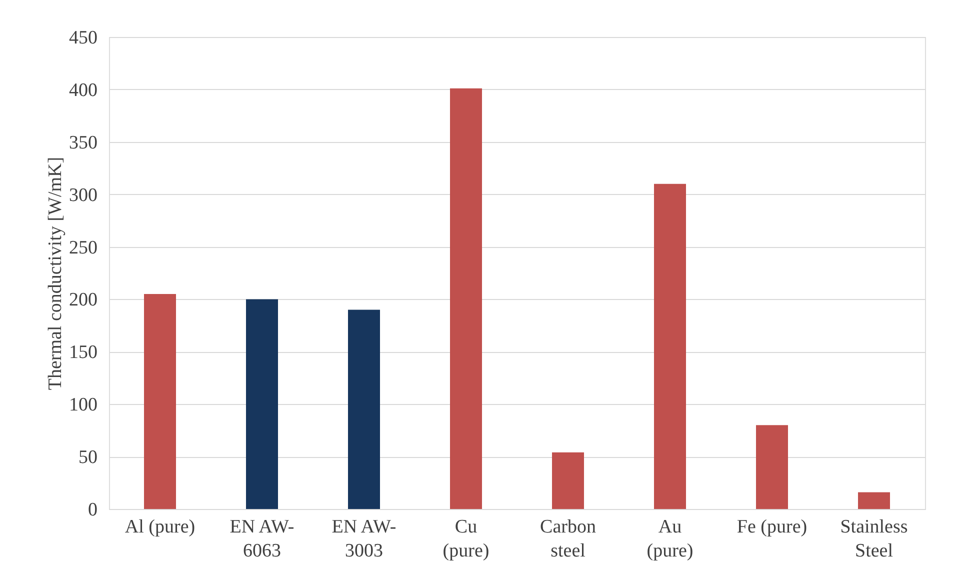  Describe the element at coordinates (670, 539) in the screenshot. I see `x-tick-label: Au (pure)` at that location.